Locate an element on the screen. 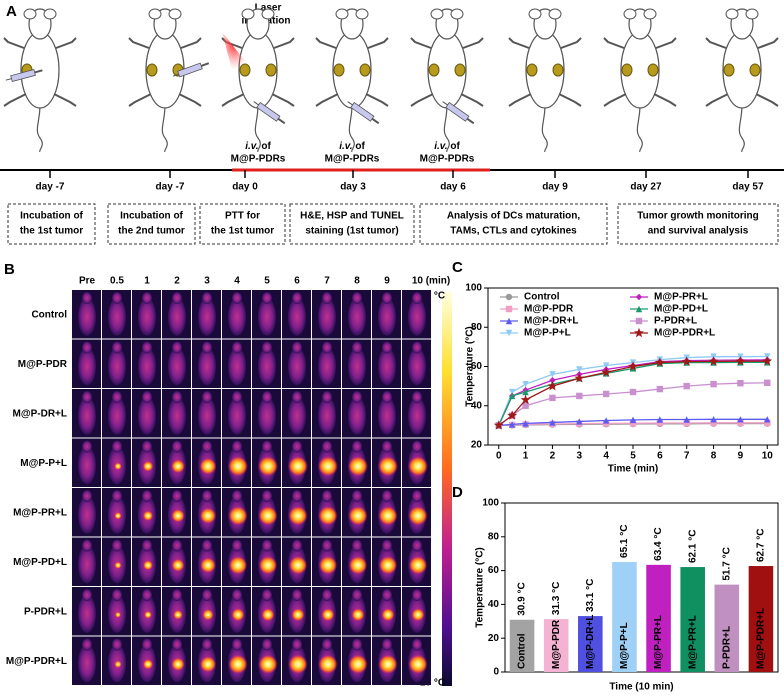 The width and height of the screenshot is (784, 696). category-label: M@P-PDR is located at coordinates (556, 644).